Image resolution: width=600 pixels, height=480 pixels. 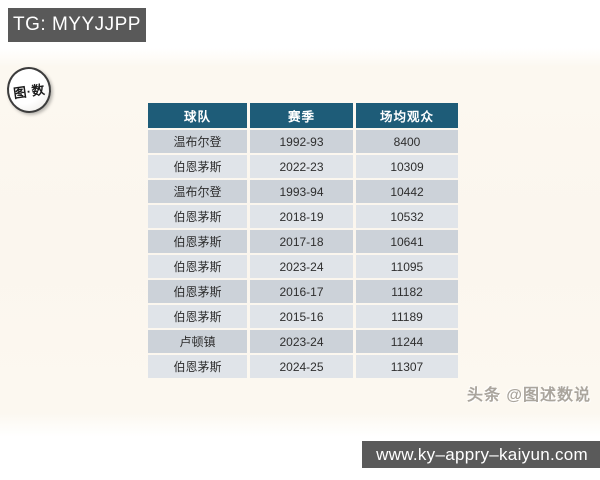 What do you see at coordinates (407, 191) in the screenshot?
I see `cell-attendance: 10442` at bounding box center [407, 191].